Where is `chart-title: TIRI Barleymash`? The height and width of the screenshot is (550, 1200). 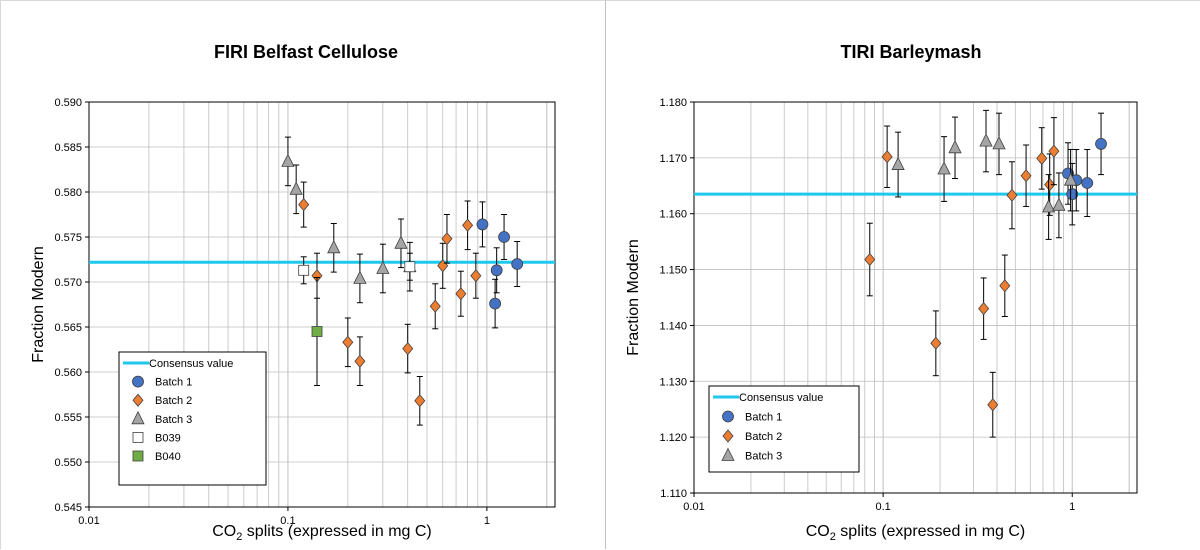 chart-title: TIRI Barleymash is located at coordinates (910, 52).